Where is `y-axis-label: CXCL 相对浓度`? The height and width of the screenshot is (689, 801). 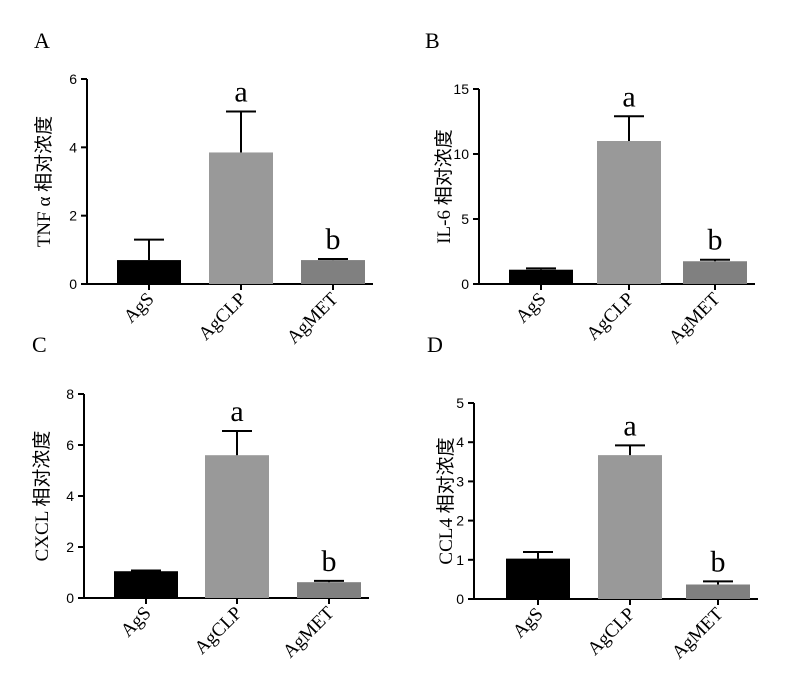 y-axis-label: CXCL 相对浓度 is located at coordinates (42, 496).